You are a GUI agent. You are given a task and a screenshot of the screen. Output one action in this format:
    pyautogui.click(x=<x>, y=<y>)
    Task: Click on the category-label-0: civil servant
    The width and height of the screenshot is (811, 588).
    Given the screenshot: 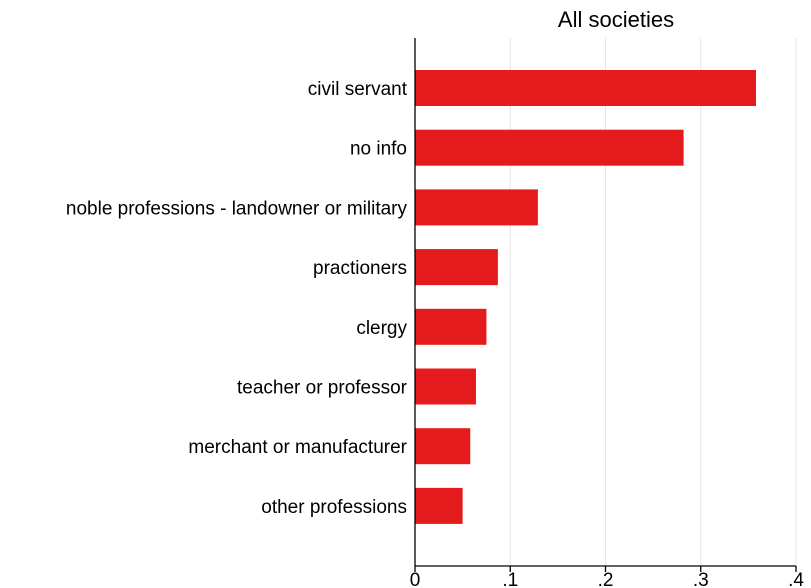 What is the action you would take?
    pyautogui.click(x=358, y=89)
    